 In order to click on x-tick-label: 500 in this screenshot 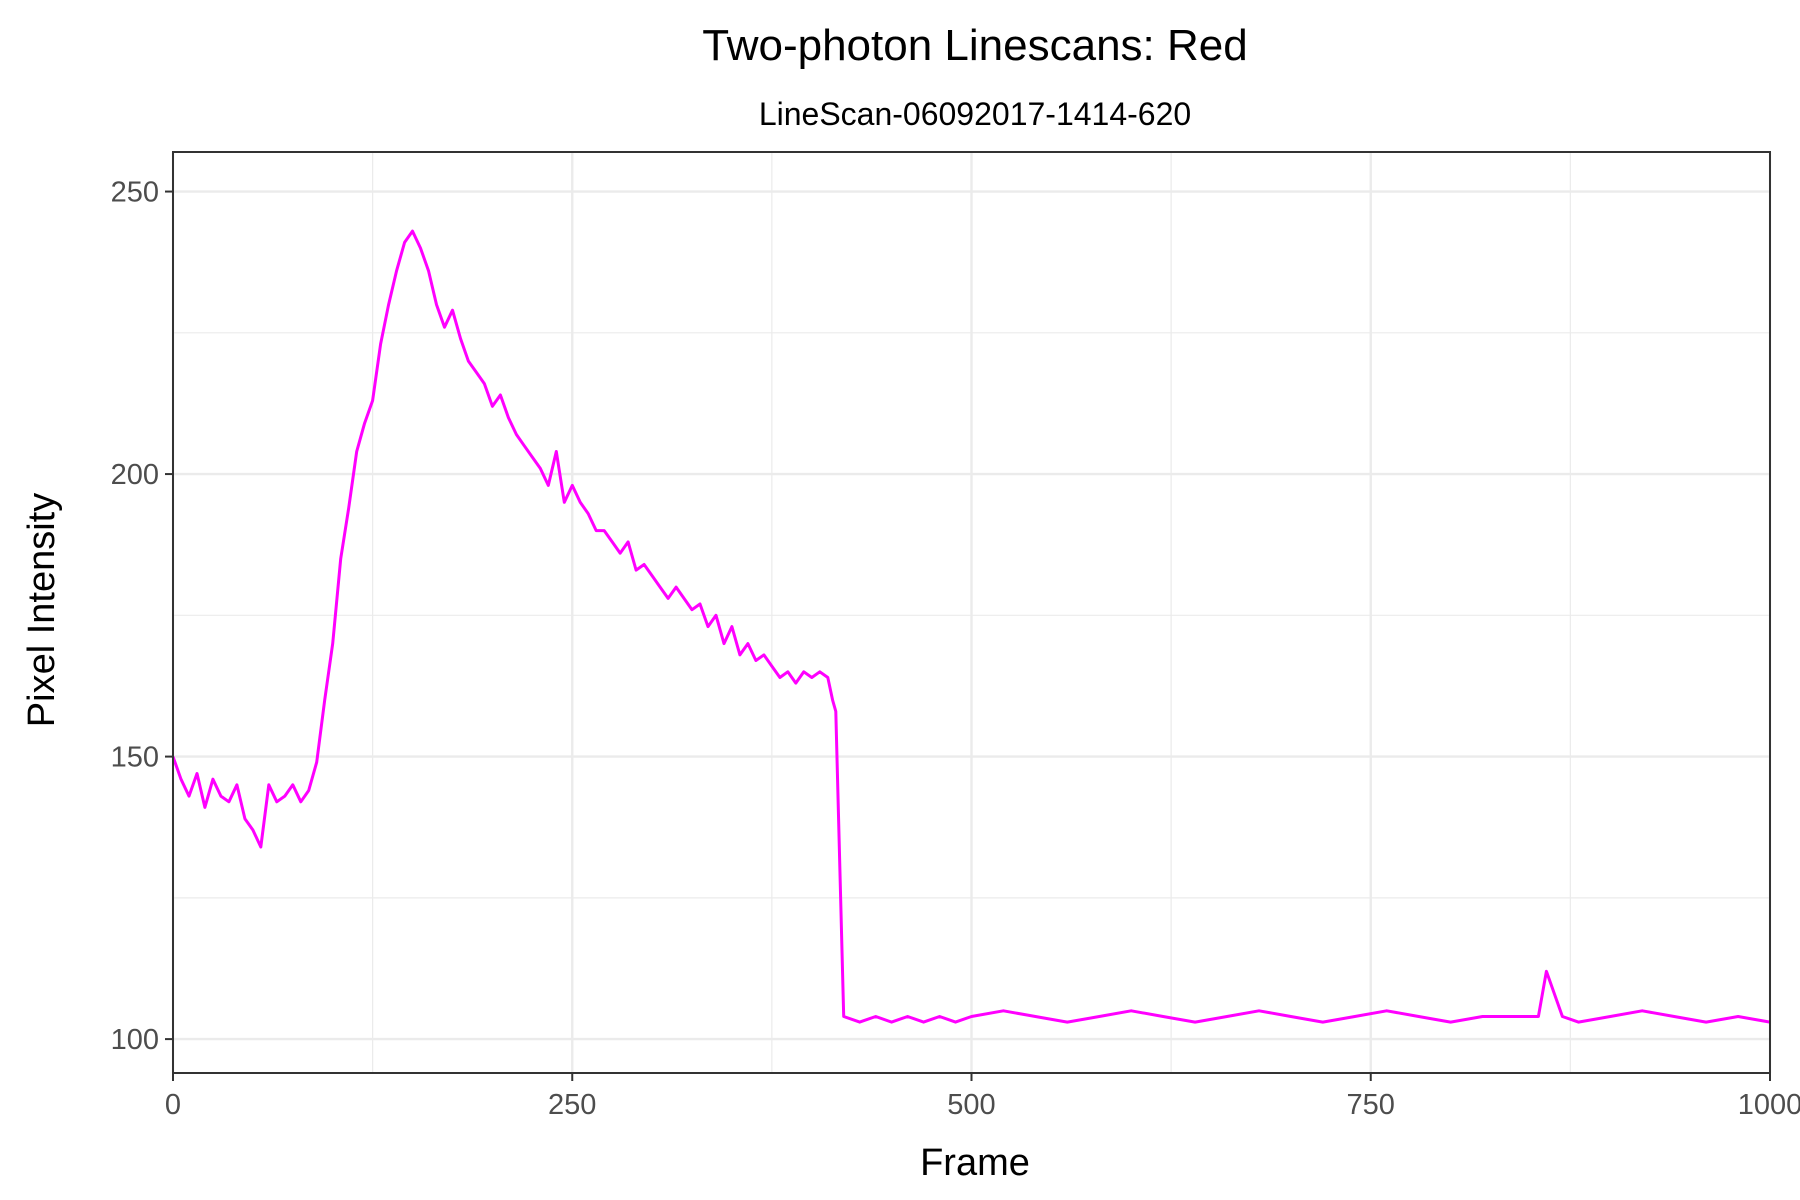, I will do `click(971, 1105)`.